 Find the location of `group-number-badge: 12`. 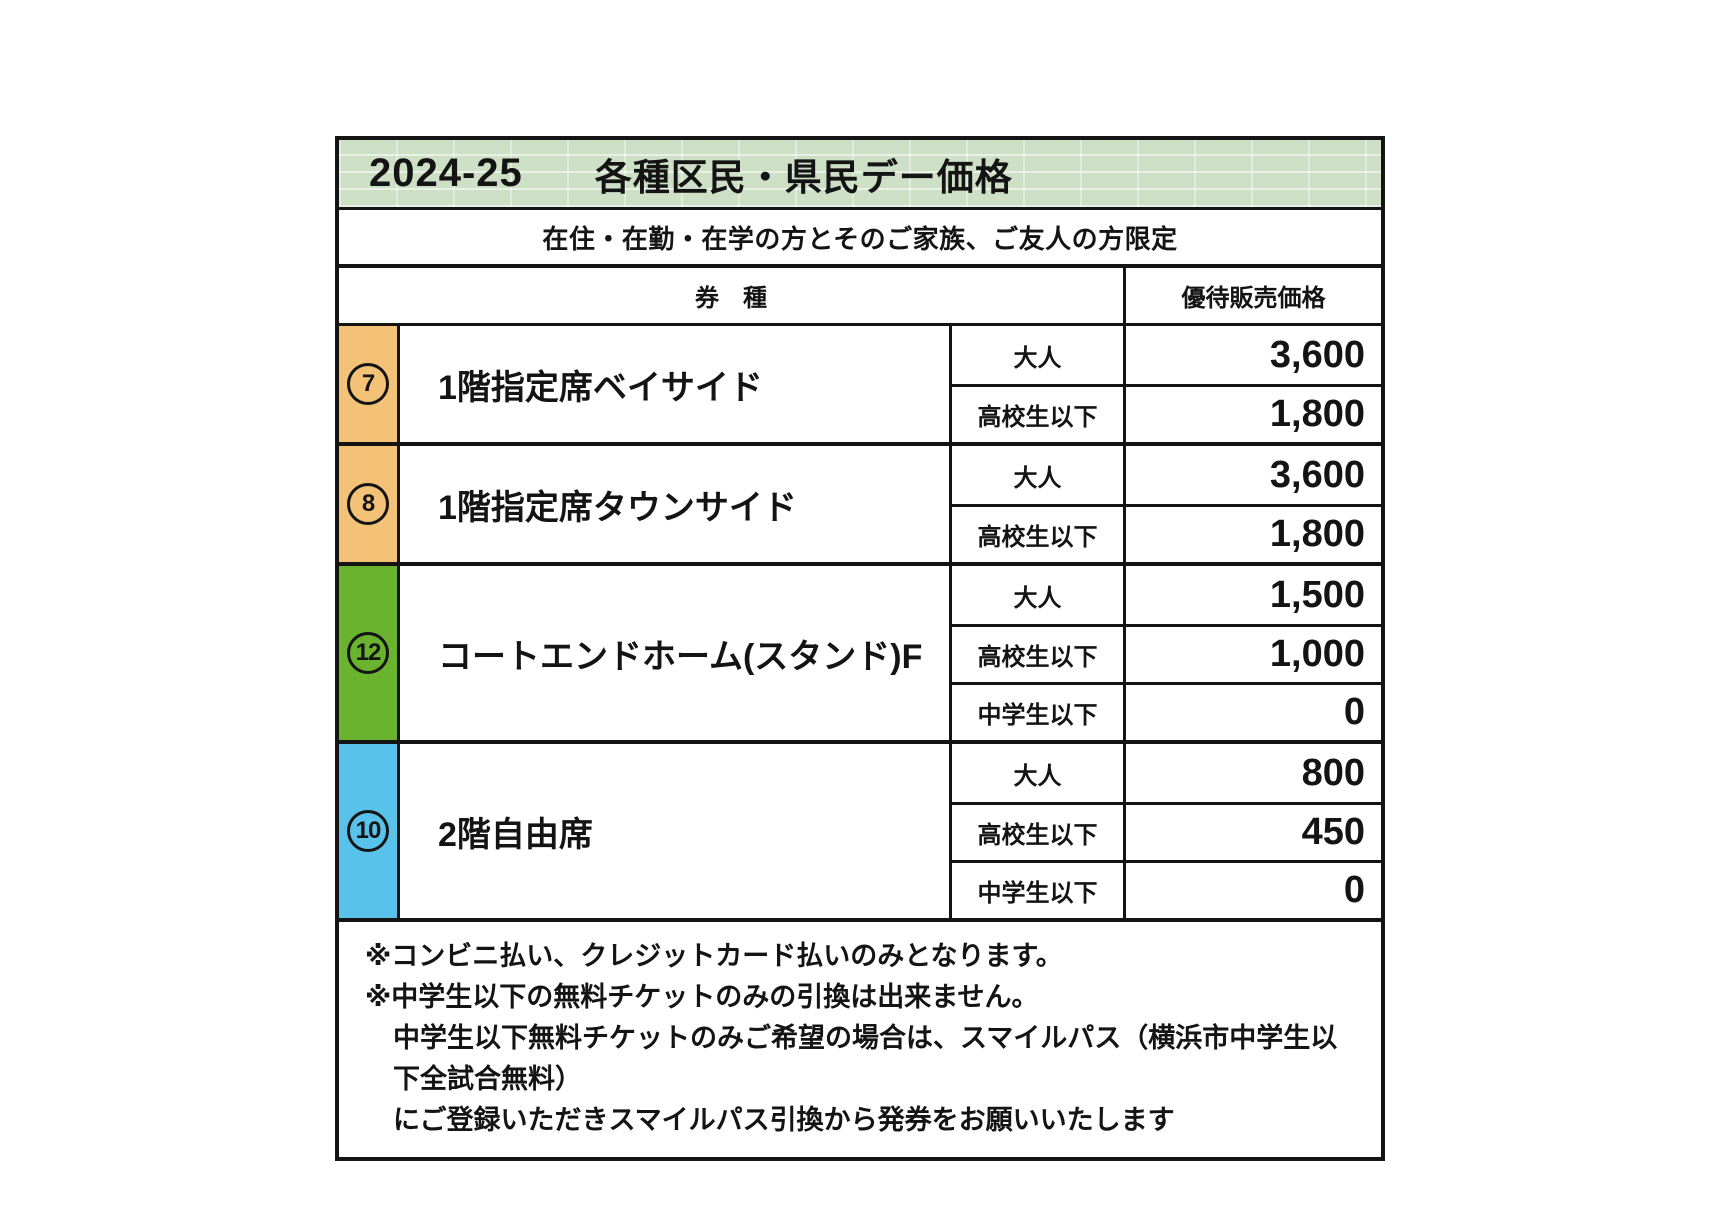

group-number-badge: 12 is located at coordinates (368, 653).